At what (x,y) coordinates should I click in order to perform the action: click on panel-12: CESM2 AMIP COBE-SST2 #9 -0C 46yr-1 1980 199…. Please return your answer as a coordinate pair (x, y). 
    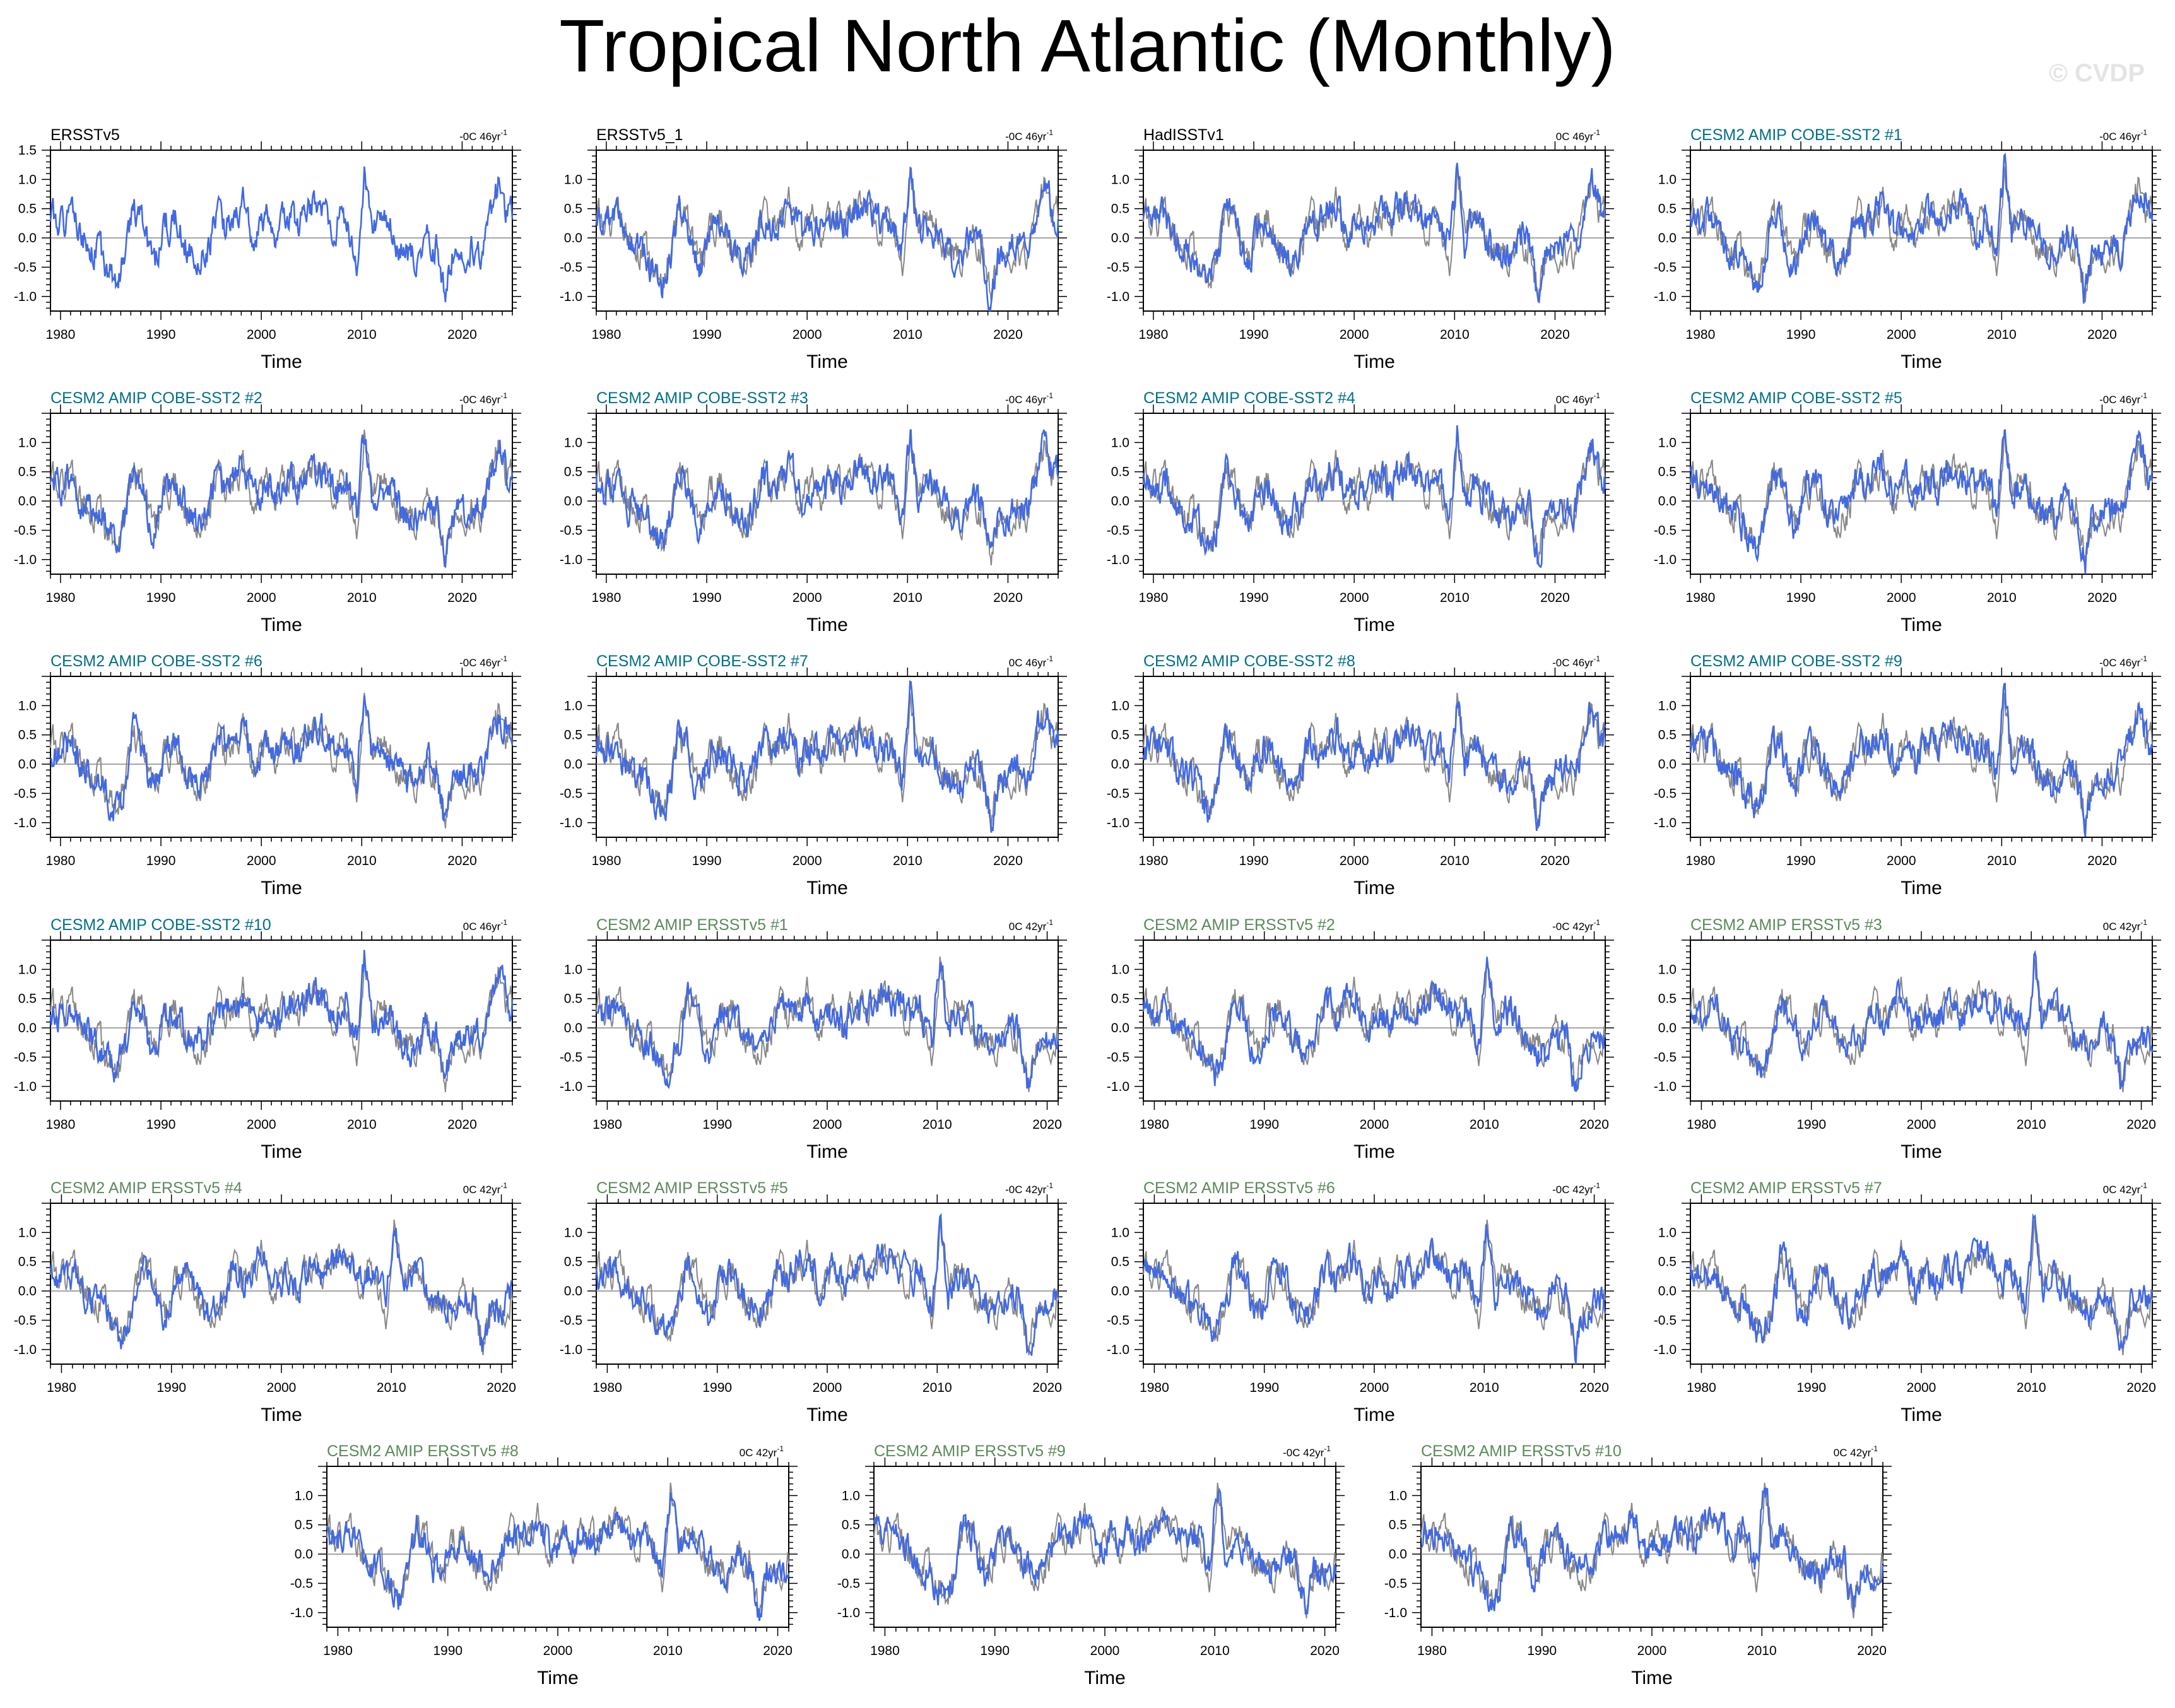
    Looking at the image, I should click on (1907, 775).